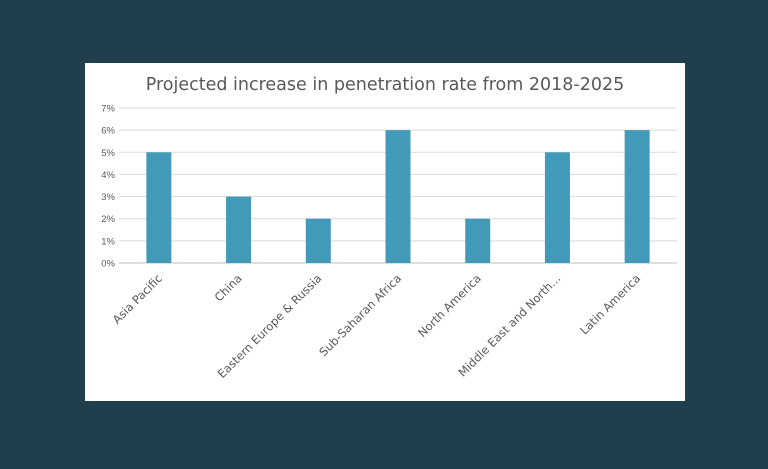 The width and height of the screenshot is (768, 469). What do you see at coordinates (108, 153) in the screenshot?
I see `y-tick-label: 5%` at bounding box center [108, 153].